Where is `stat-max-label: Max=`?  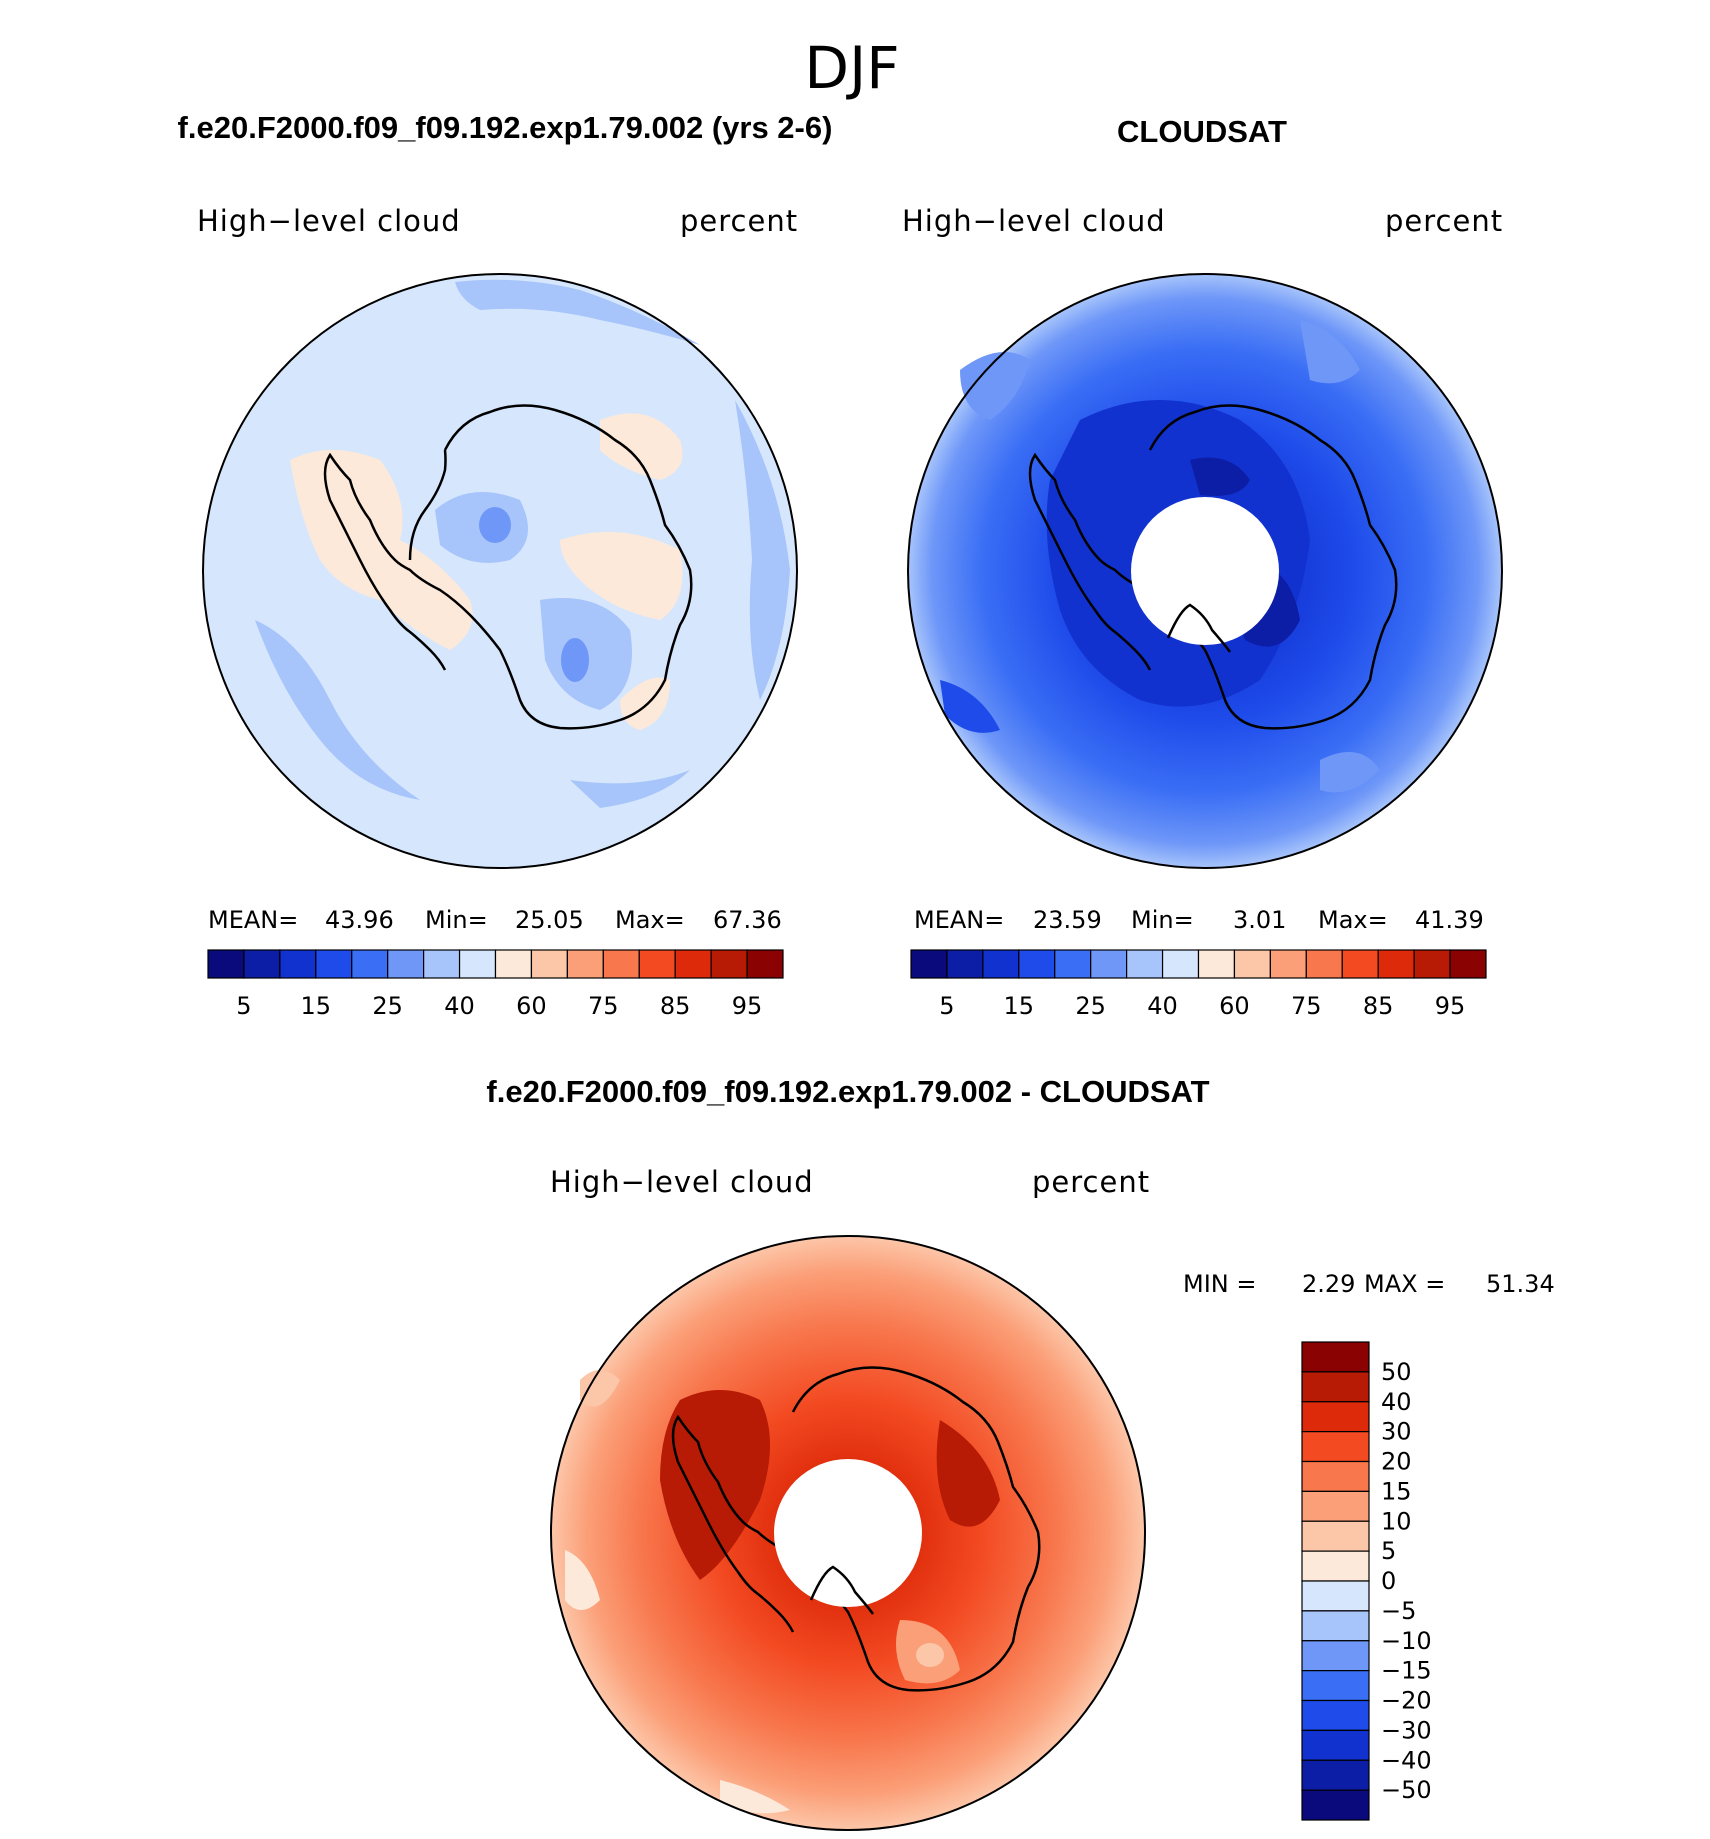
stat-max-label: Max= is located at coordinates (650, 920).